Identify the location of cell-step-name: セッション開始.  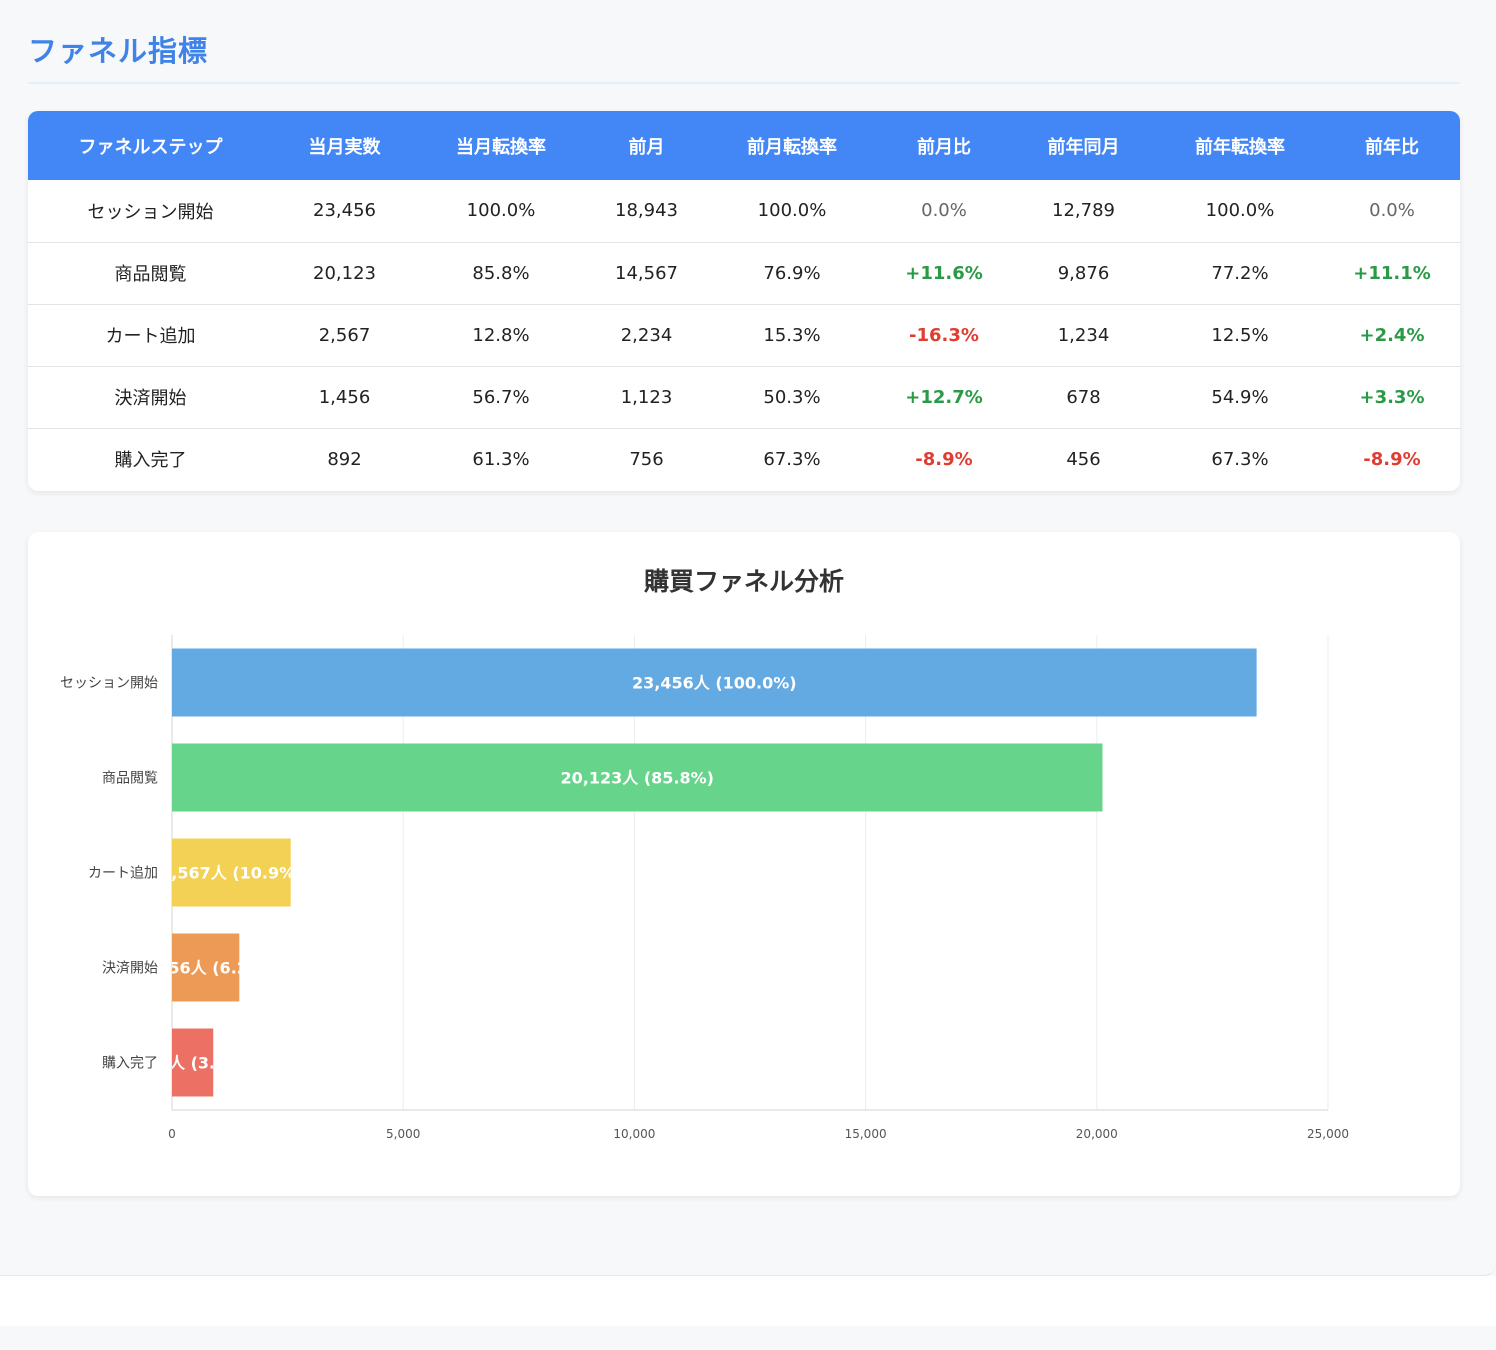
(150, 212).